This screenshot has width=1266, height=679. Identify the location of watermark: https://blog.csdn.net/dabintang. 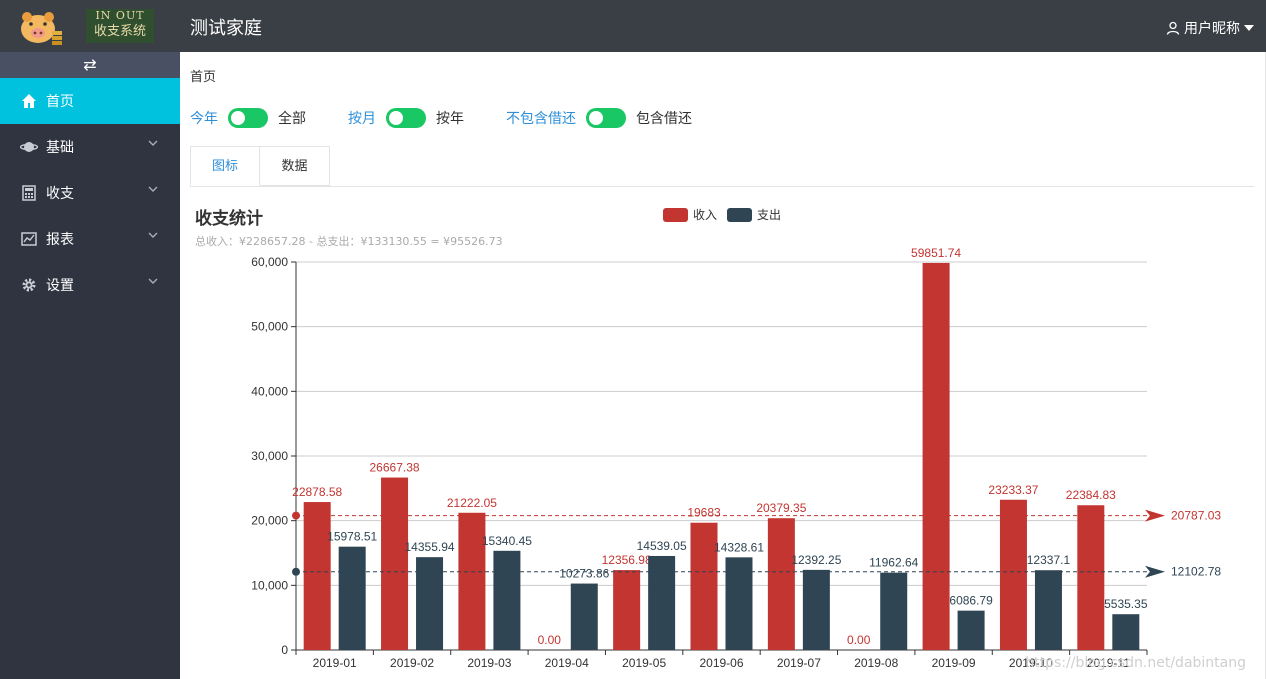
(1135, 663).